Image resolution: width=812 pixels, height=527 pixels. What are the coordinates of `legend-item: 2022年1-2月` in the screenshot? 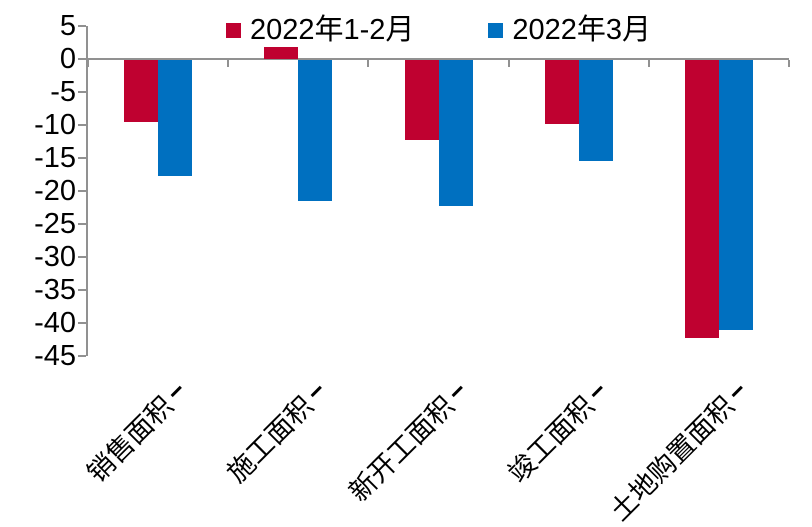 It's located at (320, 30).